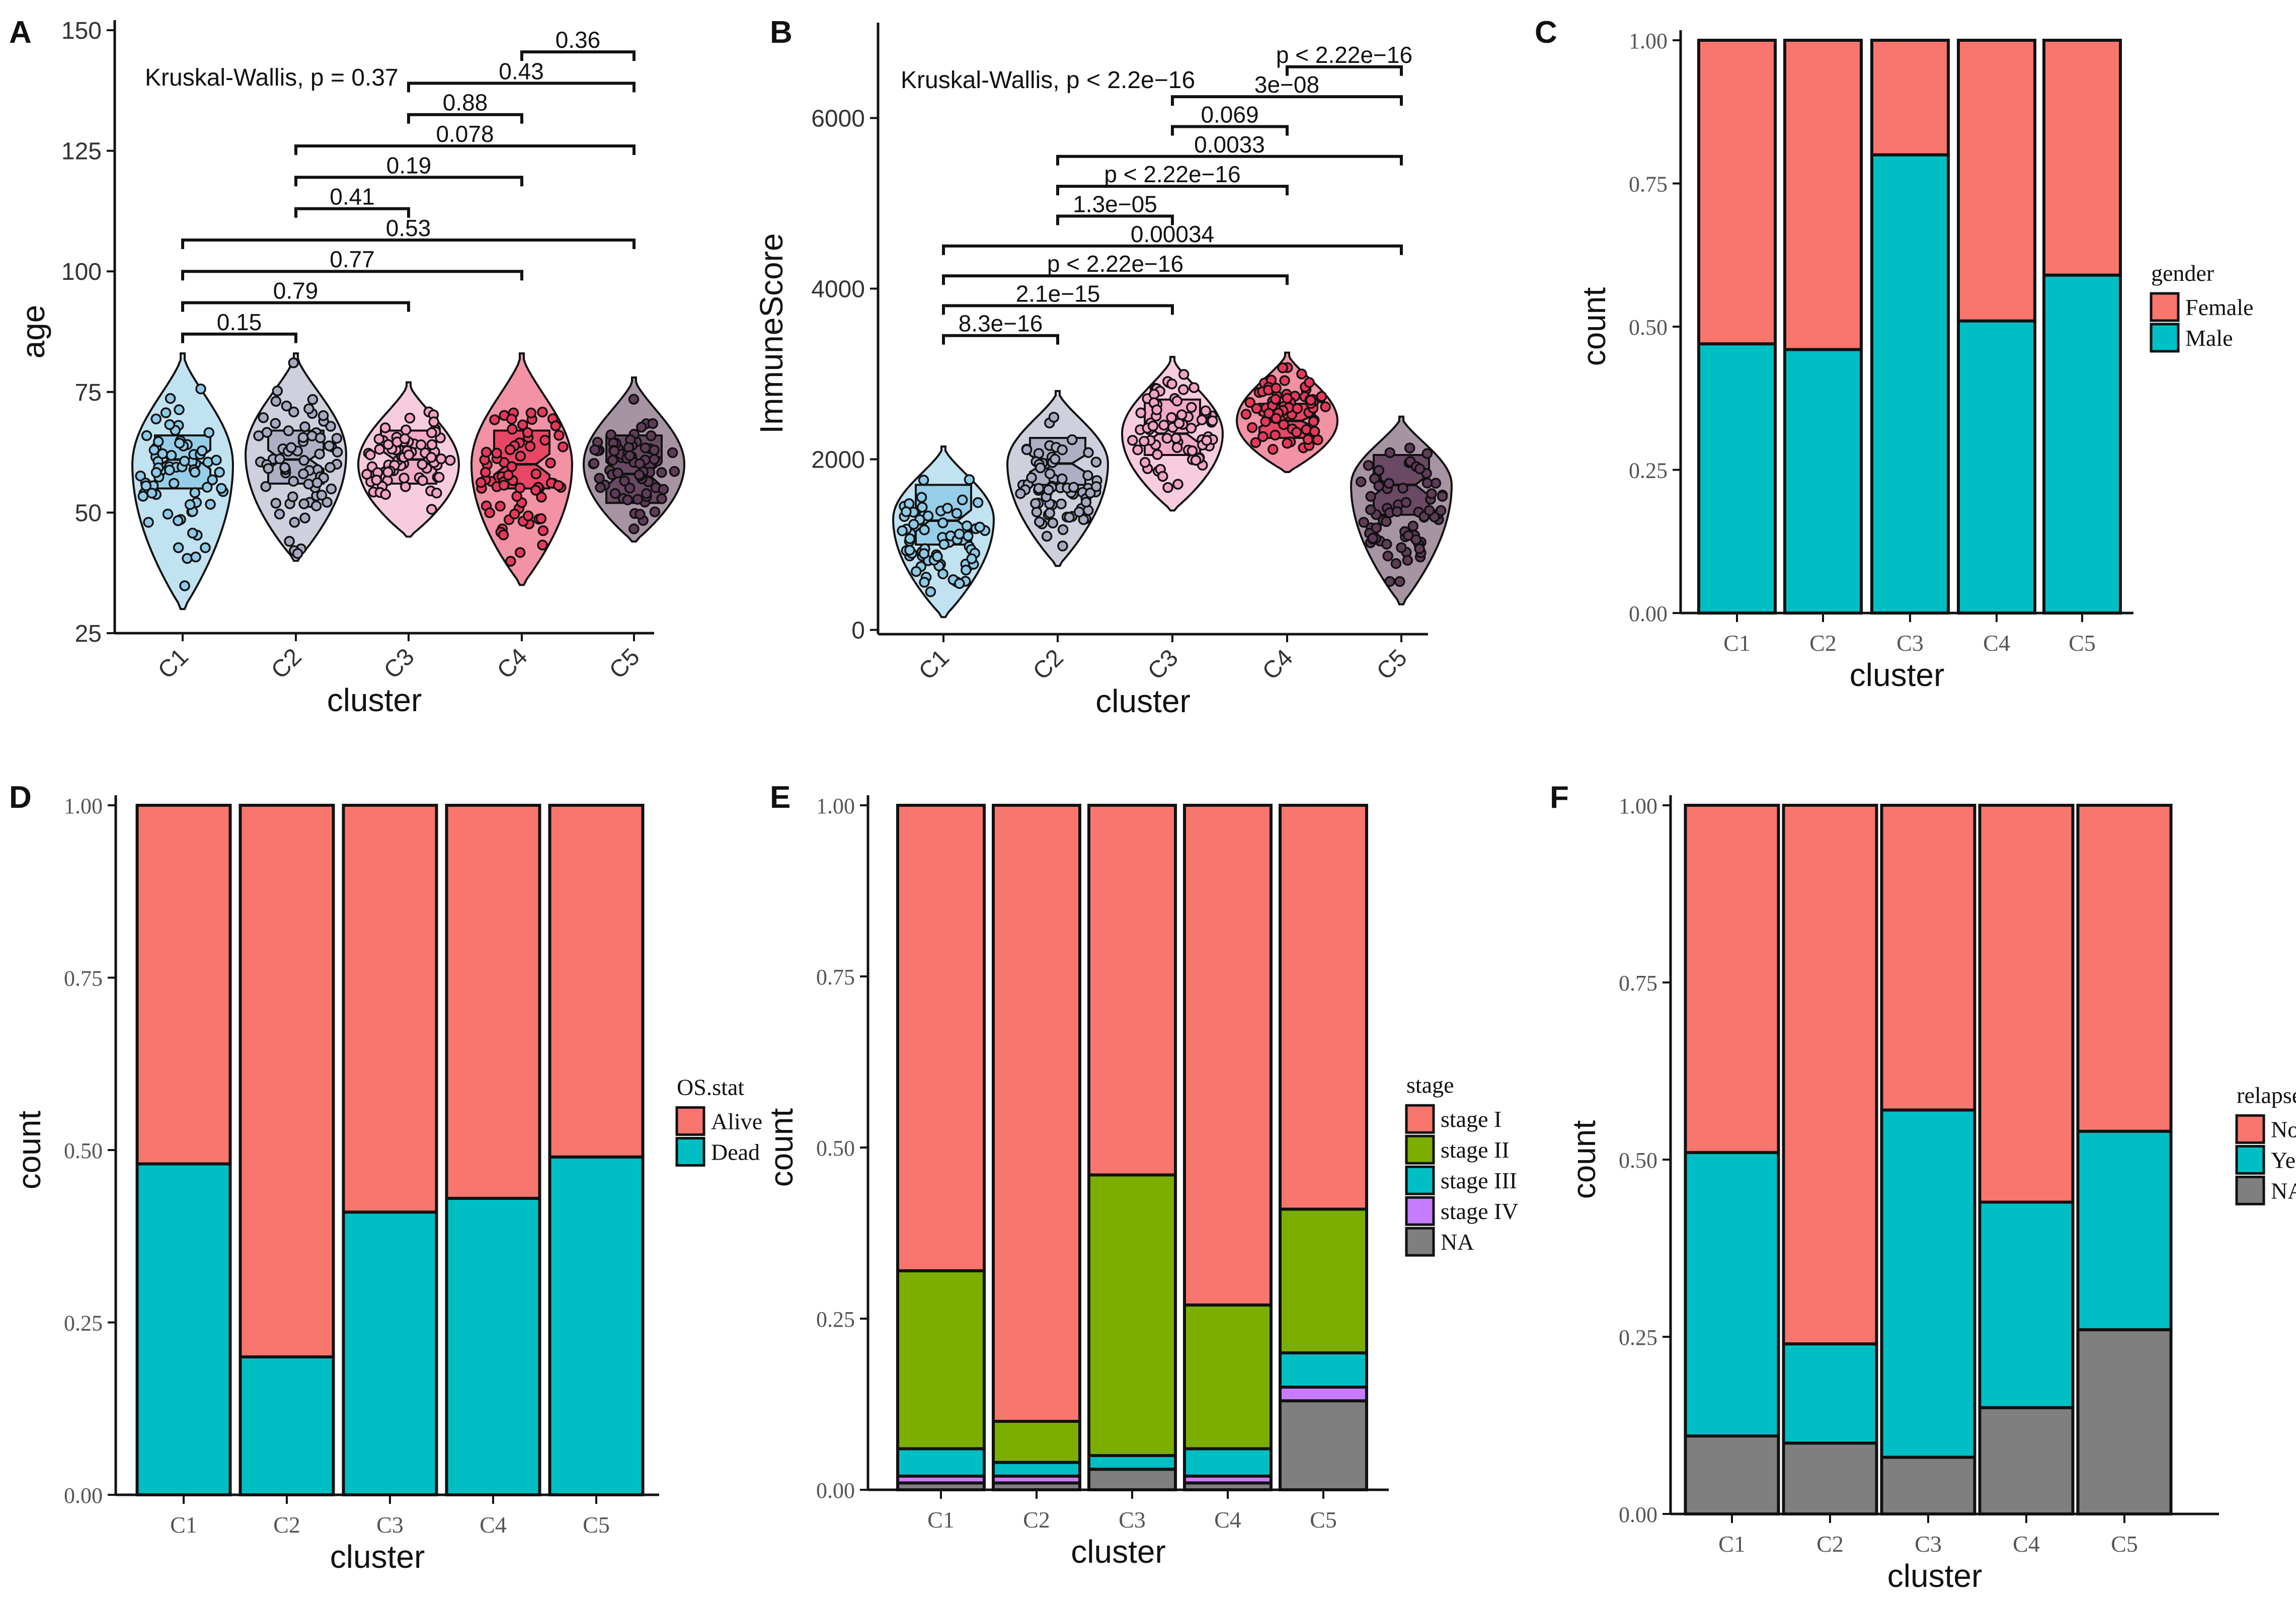  What do you see at coordinates (1830, 1075) in the screenshot?
I see `panel-f-bar-C2-no` at bounding box center [1830, 1075].